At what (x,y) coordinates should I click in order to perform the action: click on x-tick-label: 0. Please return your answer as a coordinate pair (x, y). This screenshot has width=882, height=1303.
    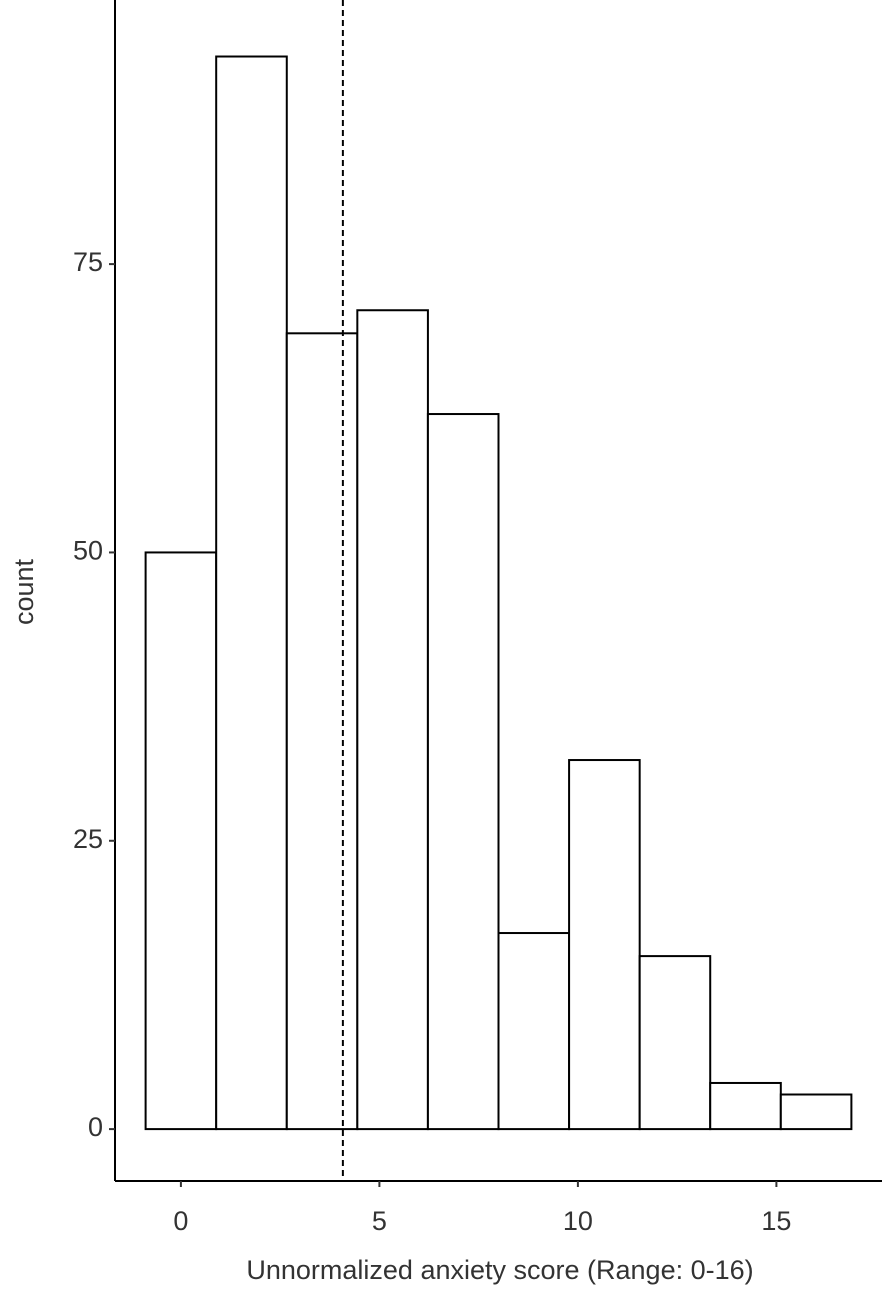
    Looking at the image, I should click on (180, 1221).